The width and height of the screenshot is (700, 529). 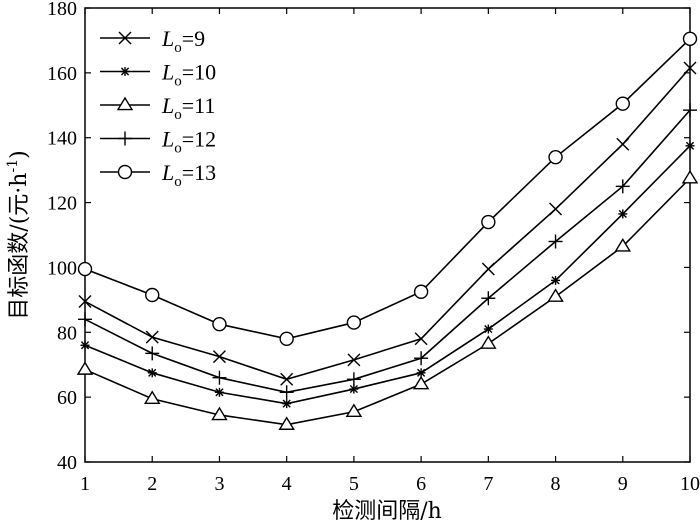 What do you see at coordinates (158, 175) in the screenshot?
I see `legend-item: Lo=13` at bounding box center [158, 175].